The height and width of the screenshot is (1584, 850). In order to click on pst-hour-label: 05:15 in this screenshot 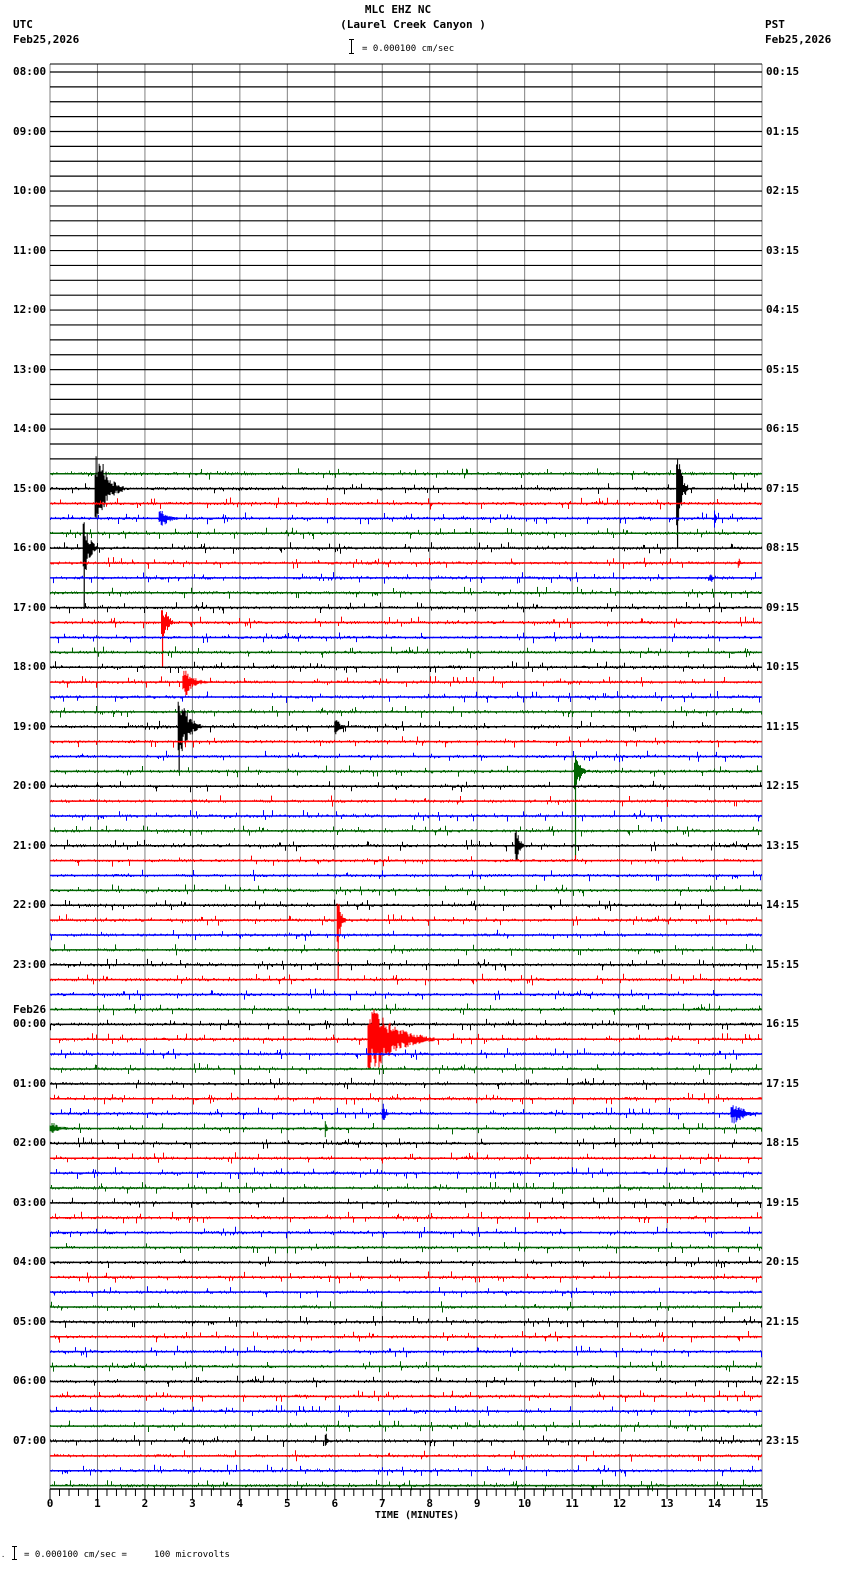, I will do `click(783, 369)`.